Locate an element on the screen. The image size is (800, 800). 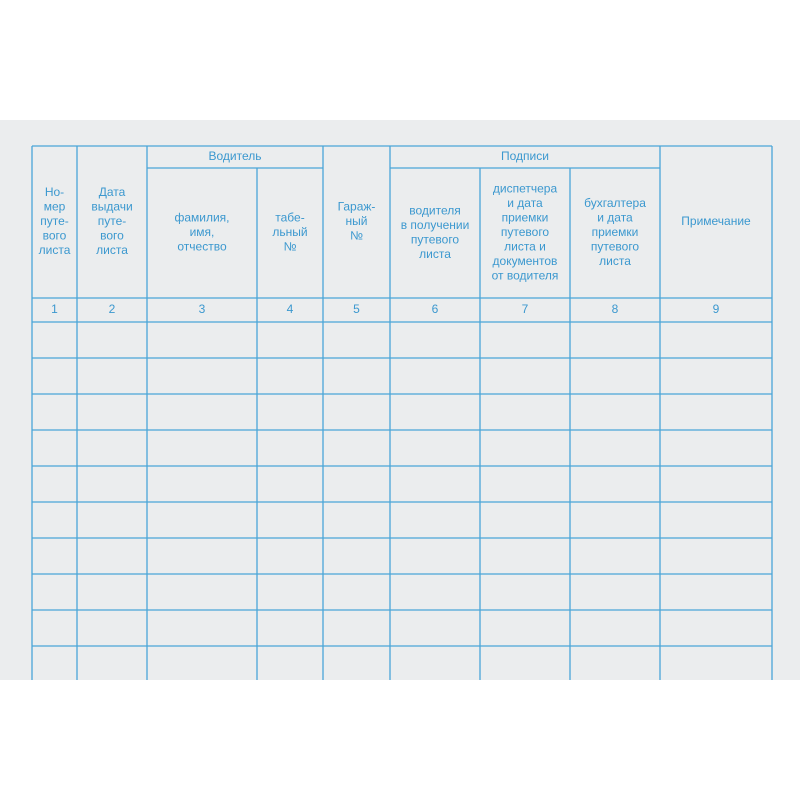
column-header: документов is located at coordinates (525, 261).